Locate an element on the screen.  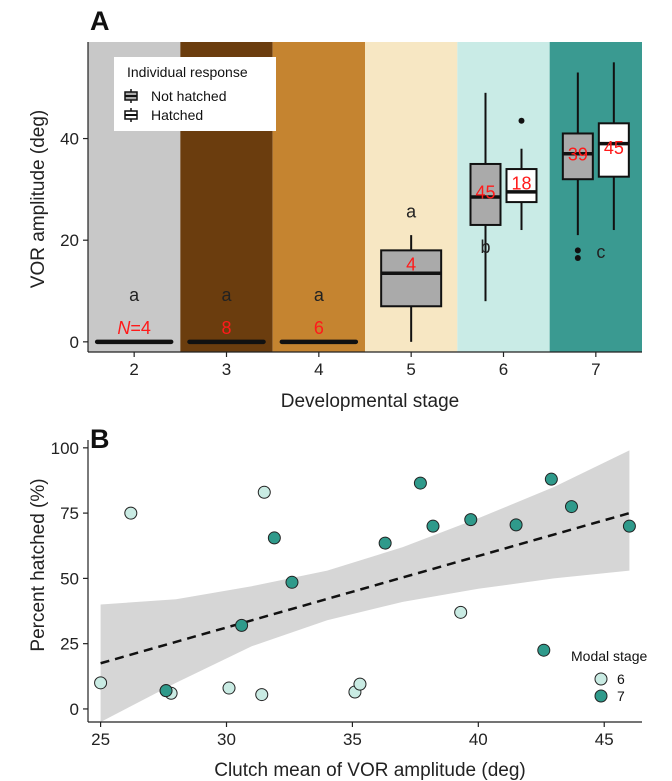
panel-a-x-tick-label-5: 5 is located at coordinates (410, 369).